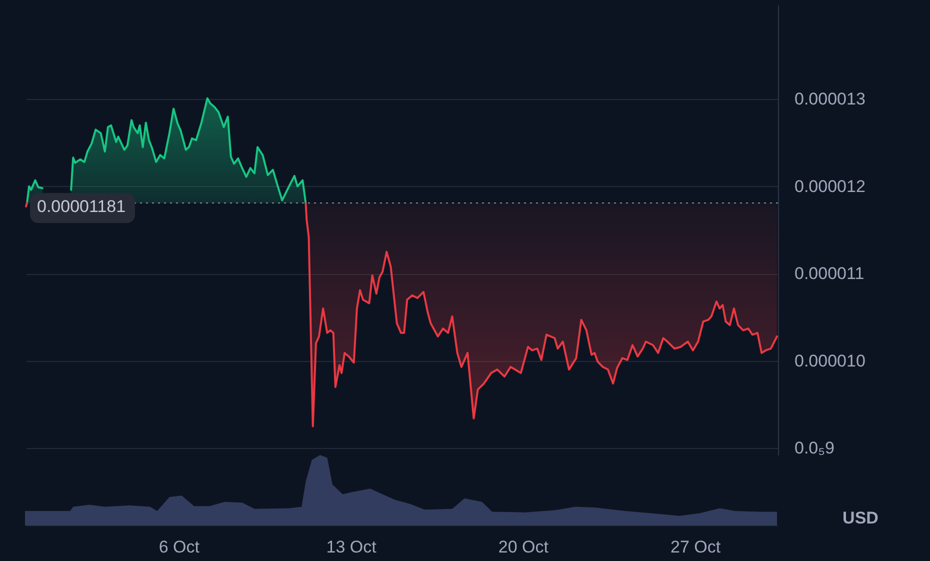  What do you see at coordinates (830, 99) in the screenshot?
I see `y-tick-label: 0.000013` at bounding box center [830, 99].